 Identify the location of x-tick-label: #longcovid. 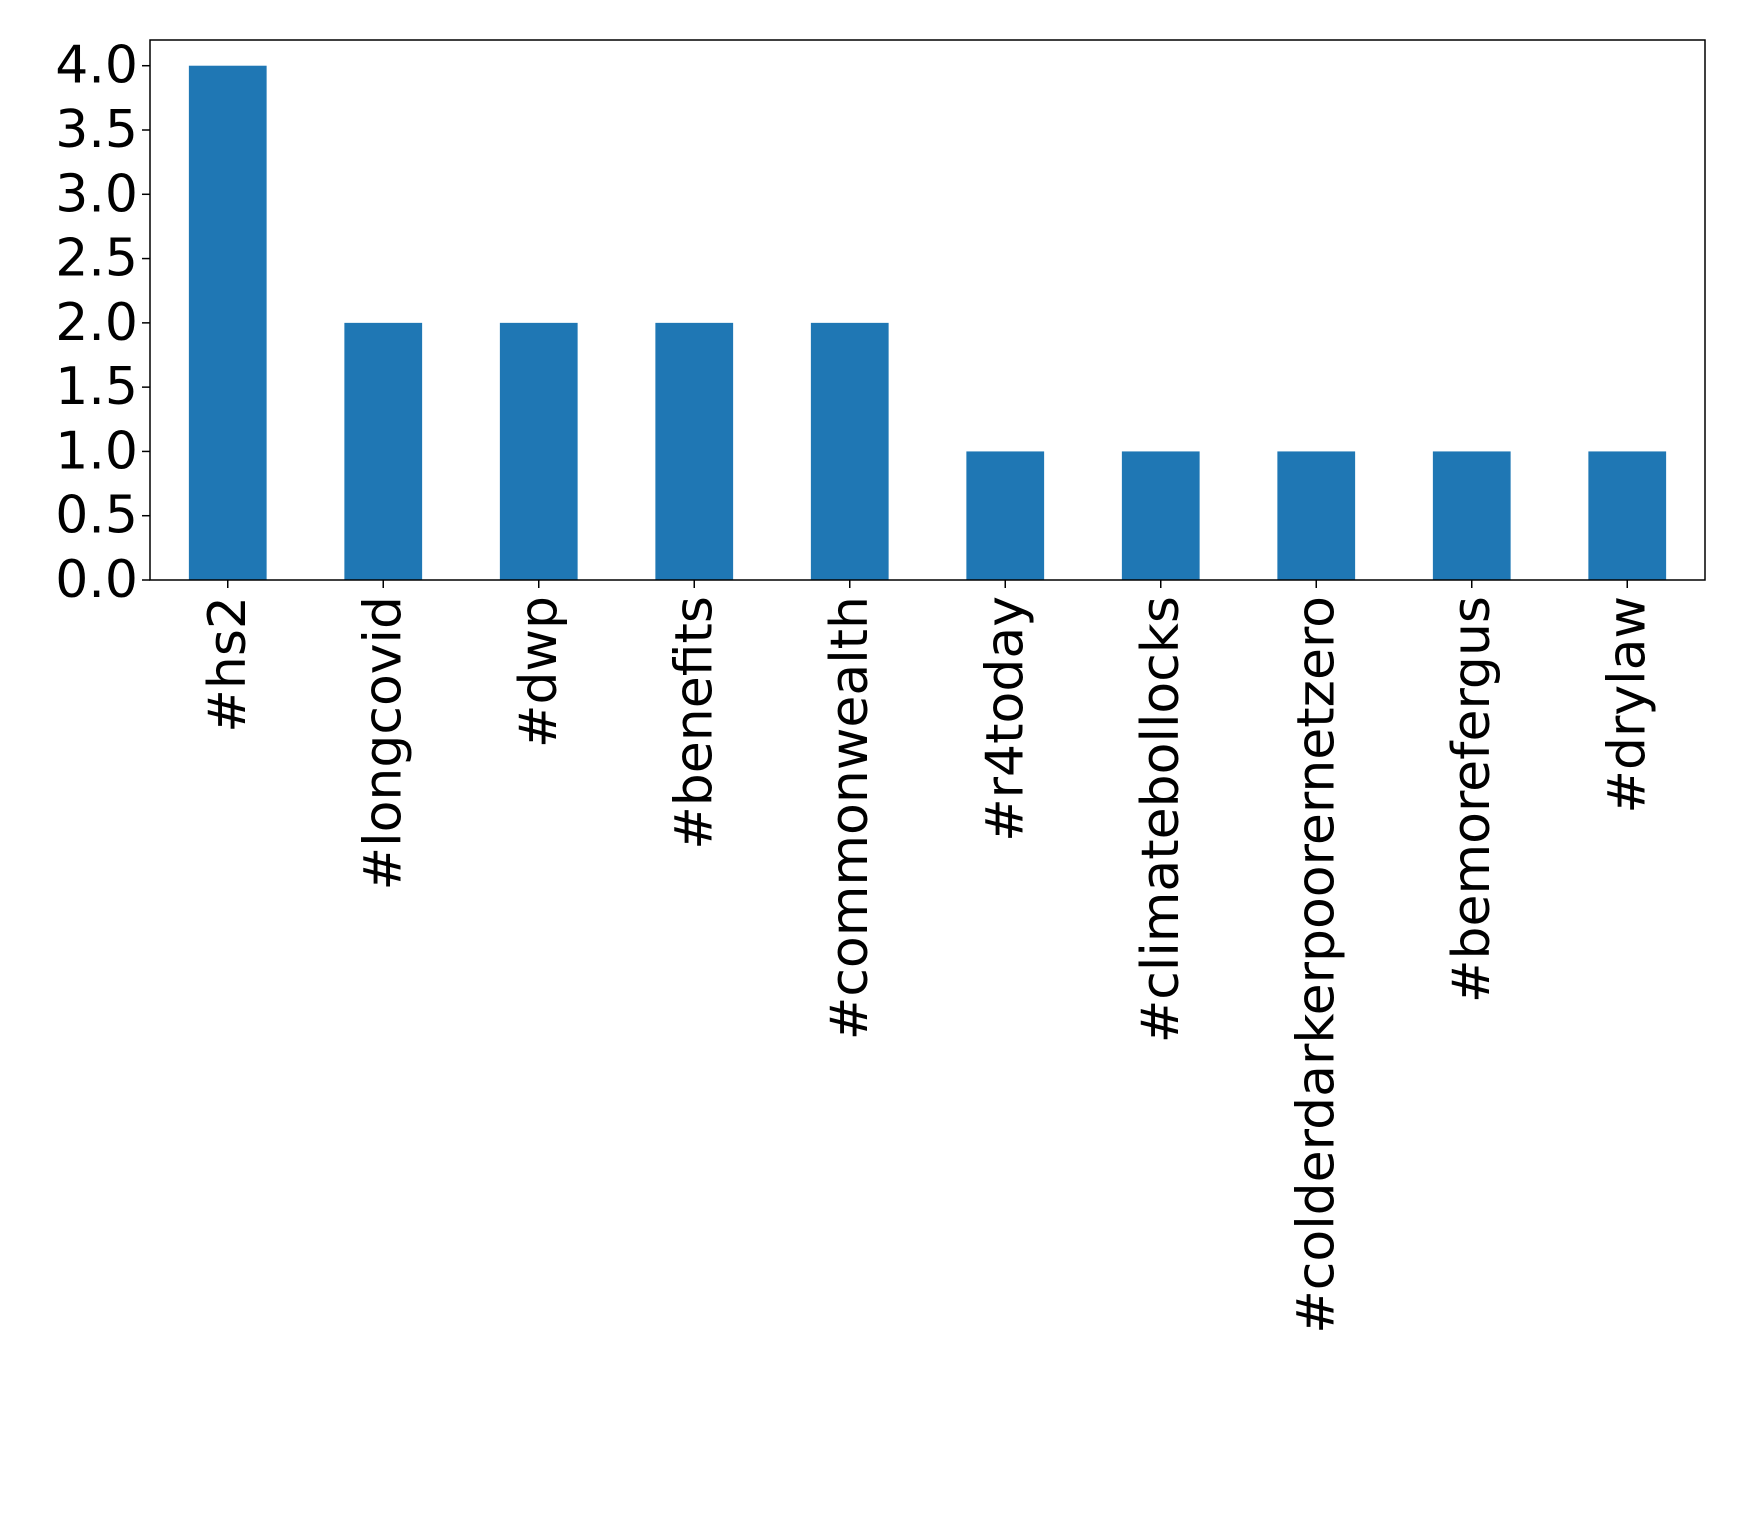
(383, 743).